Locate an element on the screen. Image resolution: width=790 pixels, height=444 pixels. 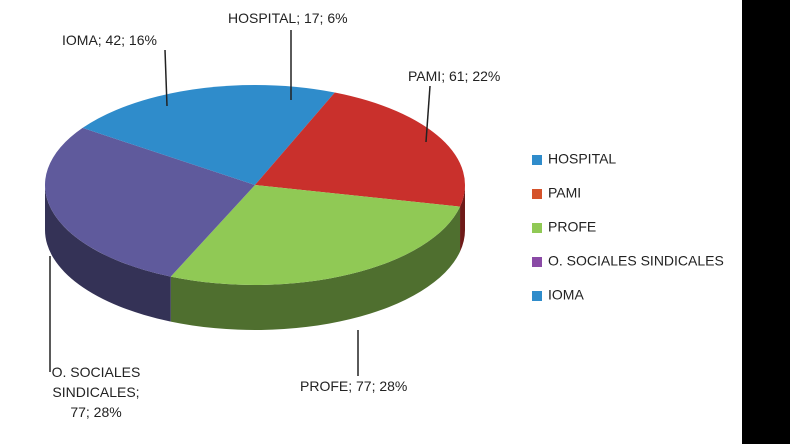
legend-label: HOSPITAL is located at coordinates (582, 159).